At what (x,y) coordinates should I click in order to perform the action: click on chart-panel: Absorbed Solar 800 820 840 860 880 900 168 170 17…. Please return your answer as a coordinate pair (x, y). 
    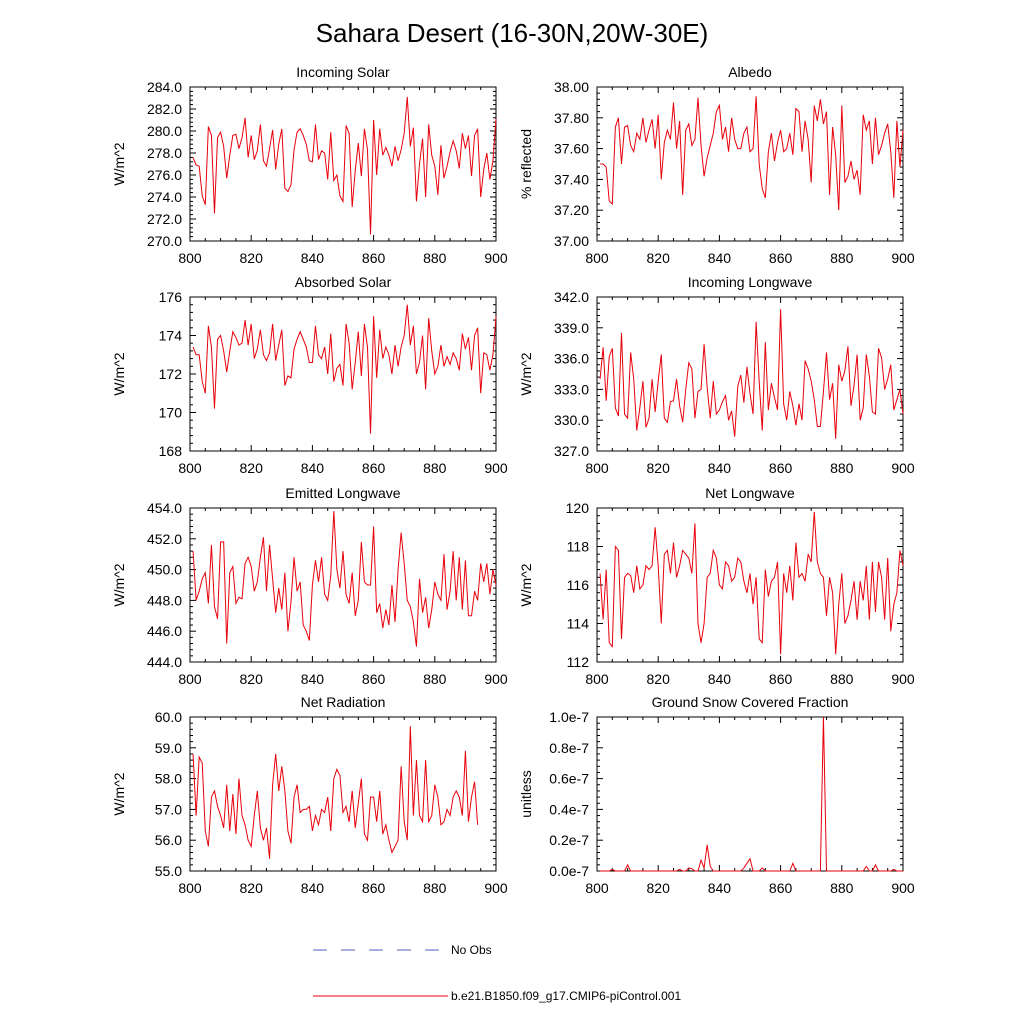
    Looking at the image, I should click on (309, 375).